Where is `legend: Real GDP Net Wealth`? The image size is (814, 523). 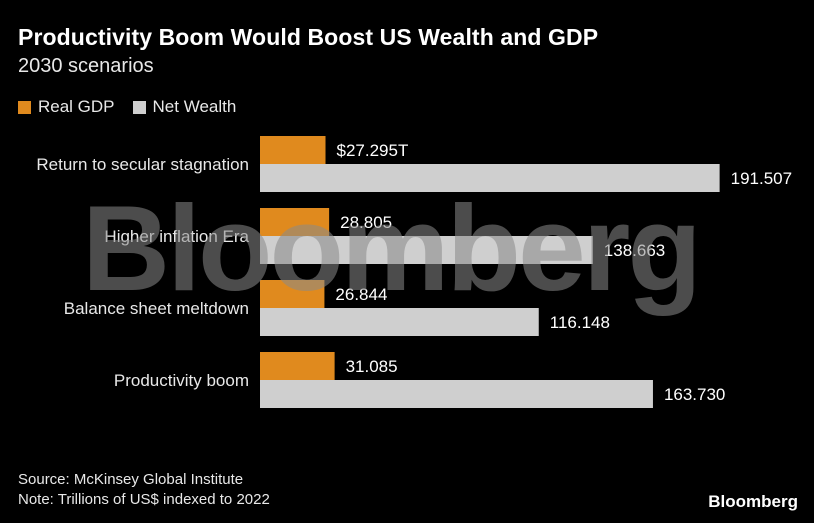 legend: Real GDP Net Wealth is located at coordinates (136, 107).